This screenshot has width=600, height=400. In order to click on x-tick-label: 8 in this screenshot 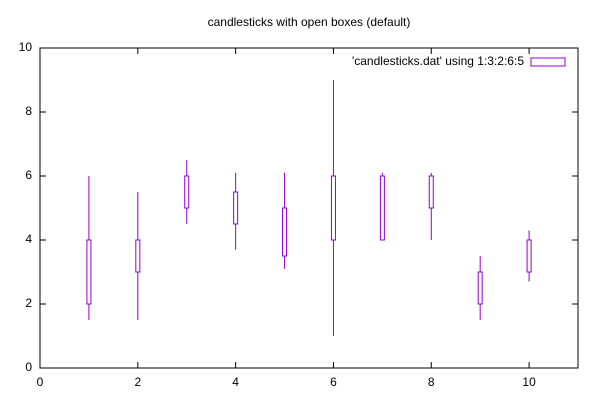, I will do `click(431, 382)`.